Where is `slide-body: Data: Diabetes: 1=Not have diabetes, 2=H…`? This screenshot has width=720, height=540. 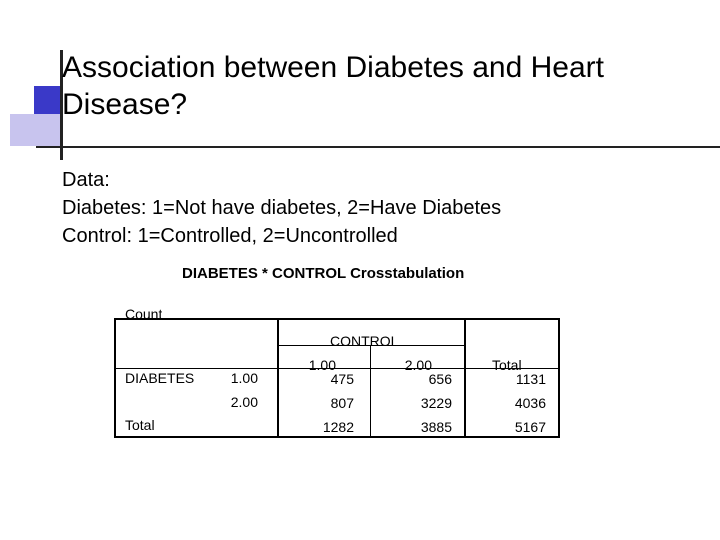
slide-body: Data: Diabetes: 1=Not have diabetes, 2=H… is located at coordinates (281, 208).